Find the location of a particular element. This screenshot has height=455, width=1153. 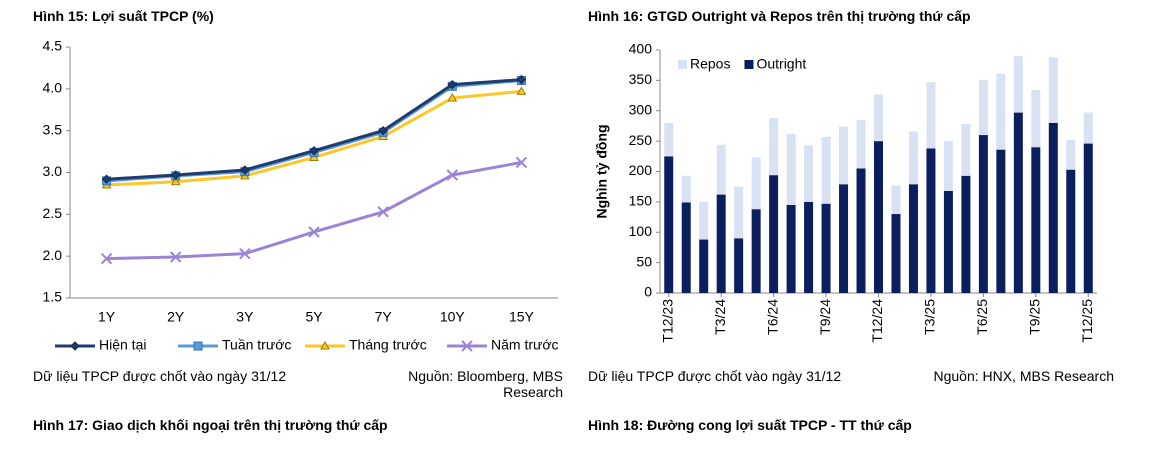

y-tick-label: 50 is located at coordinates (644, 261).